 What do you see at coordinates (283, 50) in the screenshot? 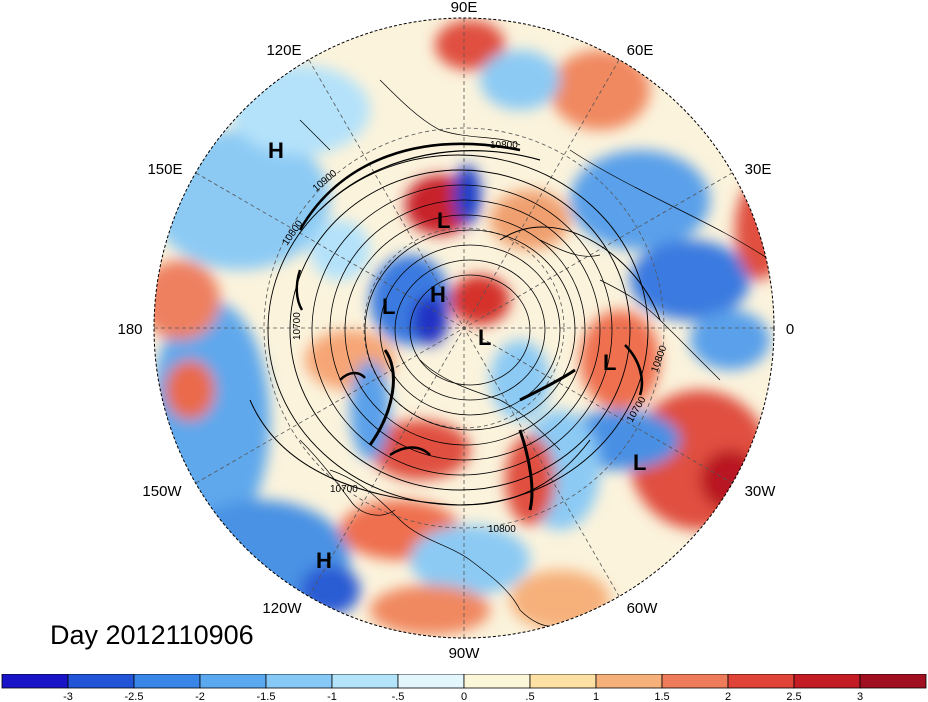
I see `lon-label-120e: 120E` at bounding box center [283, 50].